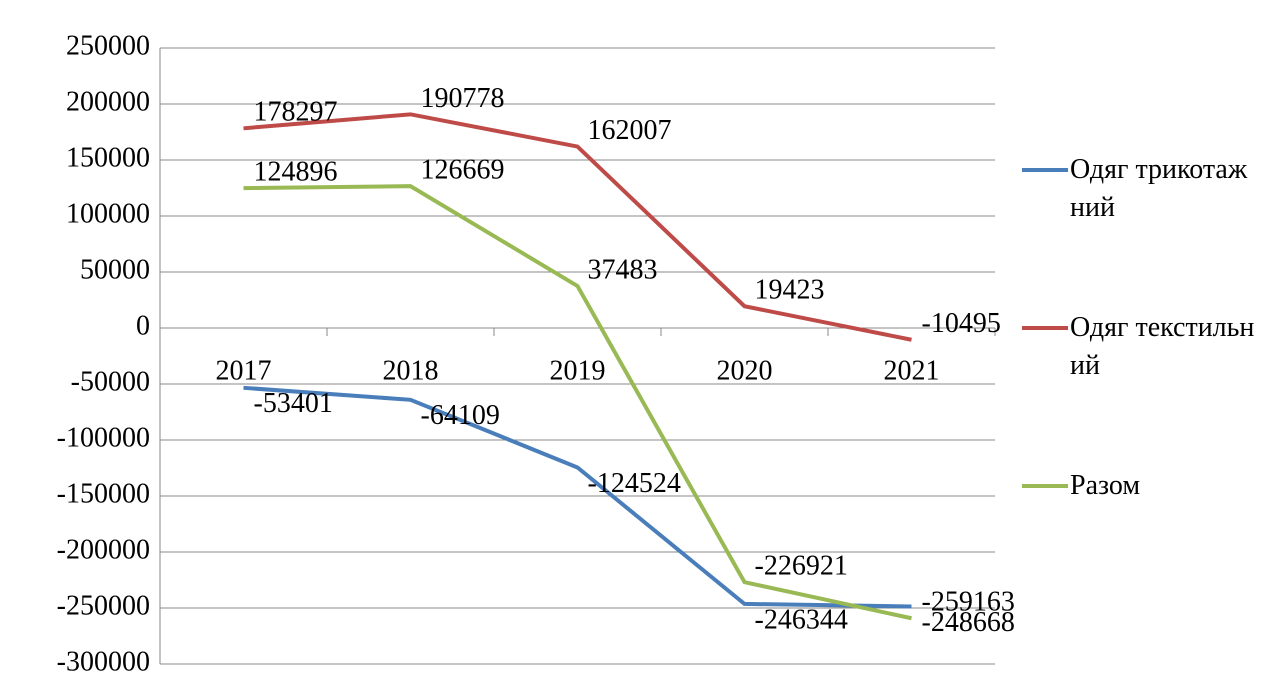 This screenshot has width=1266, height=689. I want to click on y-tick-label: -200000, so click(103, 549).